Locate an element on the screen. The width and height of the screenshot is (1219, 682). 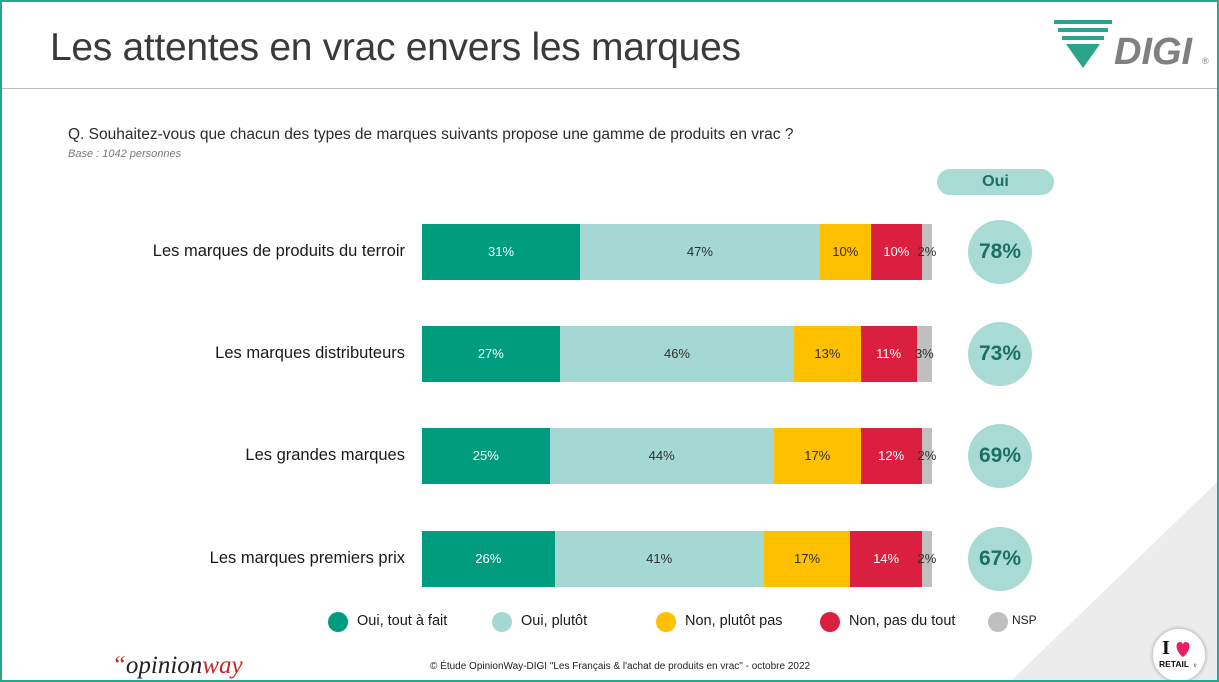
bar-value-label: 46% is located at coordinates (676, 353).